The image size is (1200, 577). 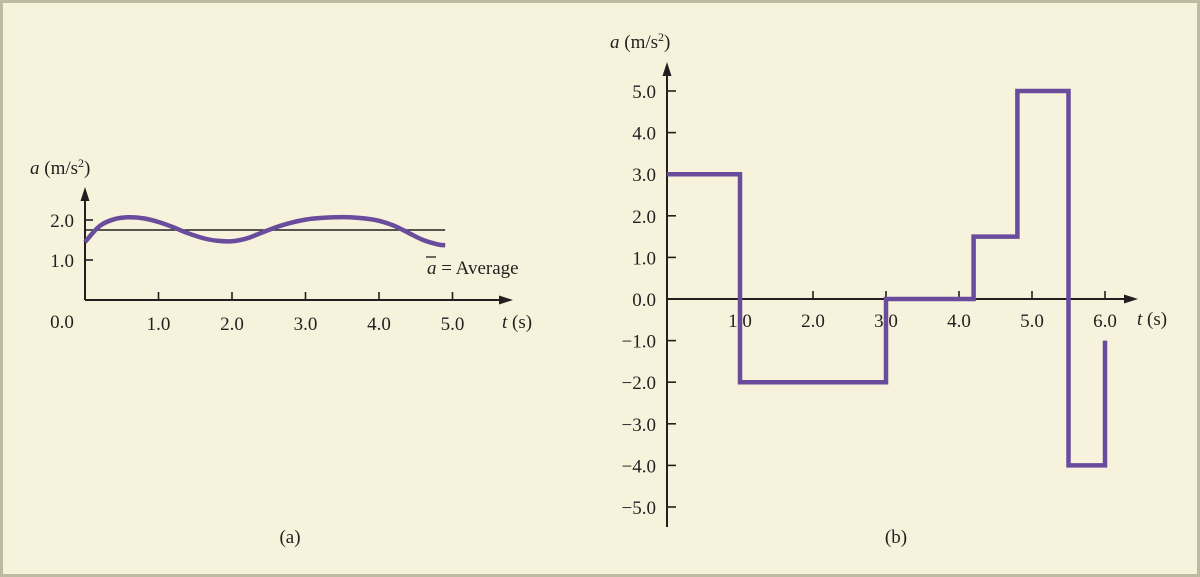 I want to click on chart-a-x-tick-label: 1.0, so click(x=159, y=324).